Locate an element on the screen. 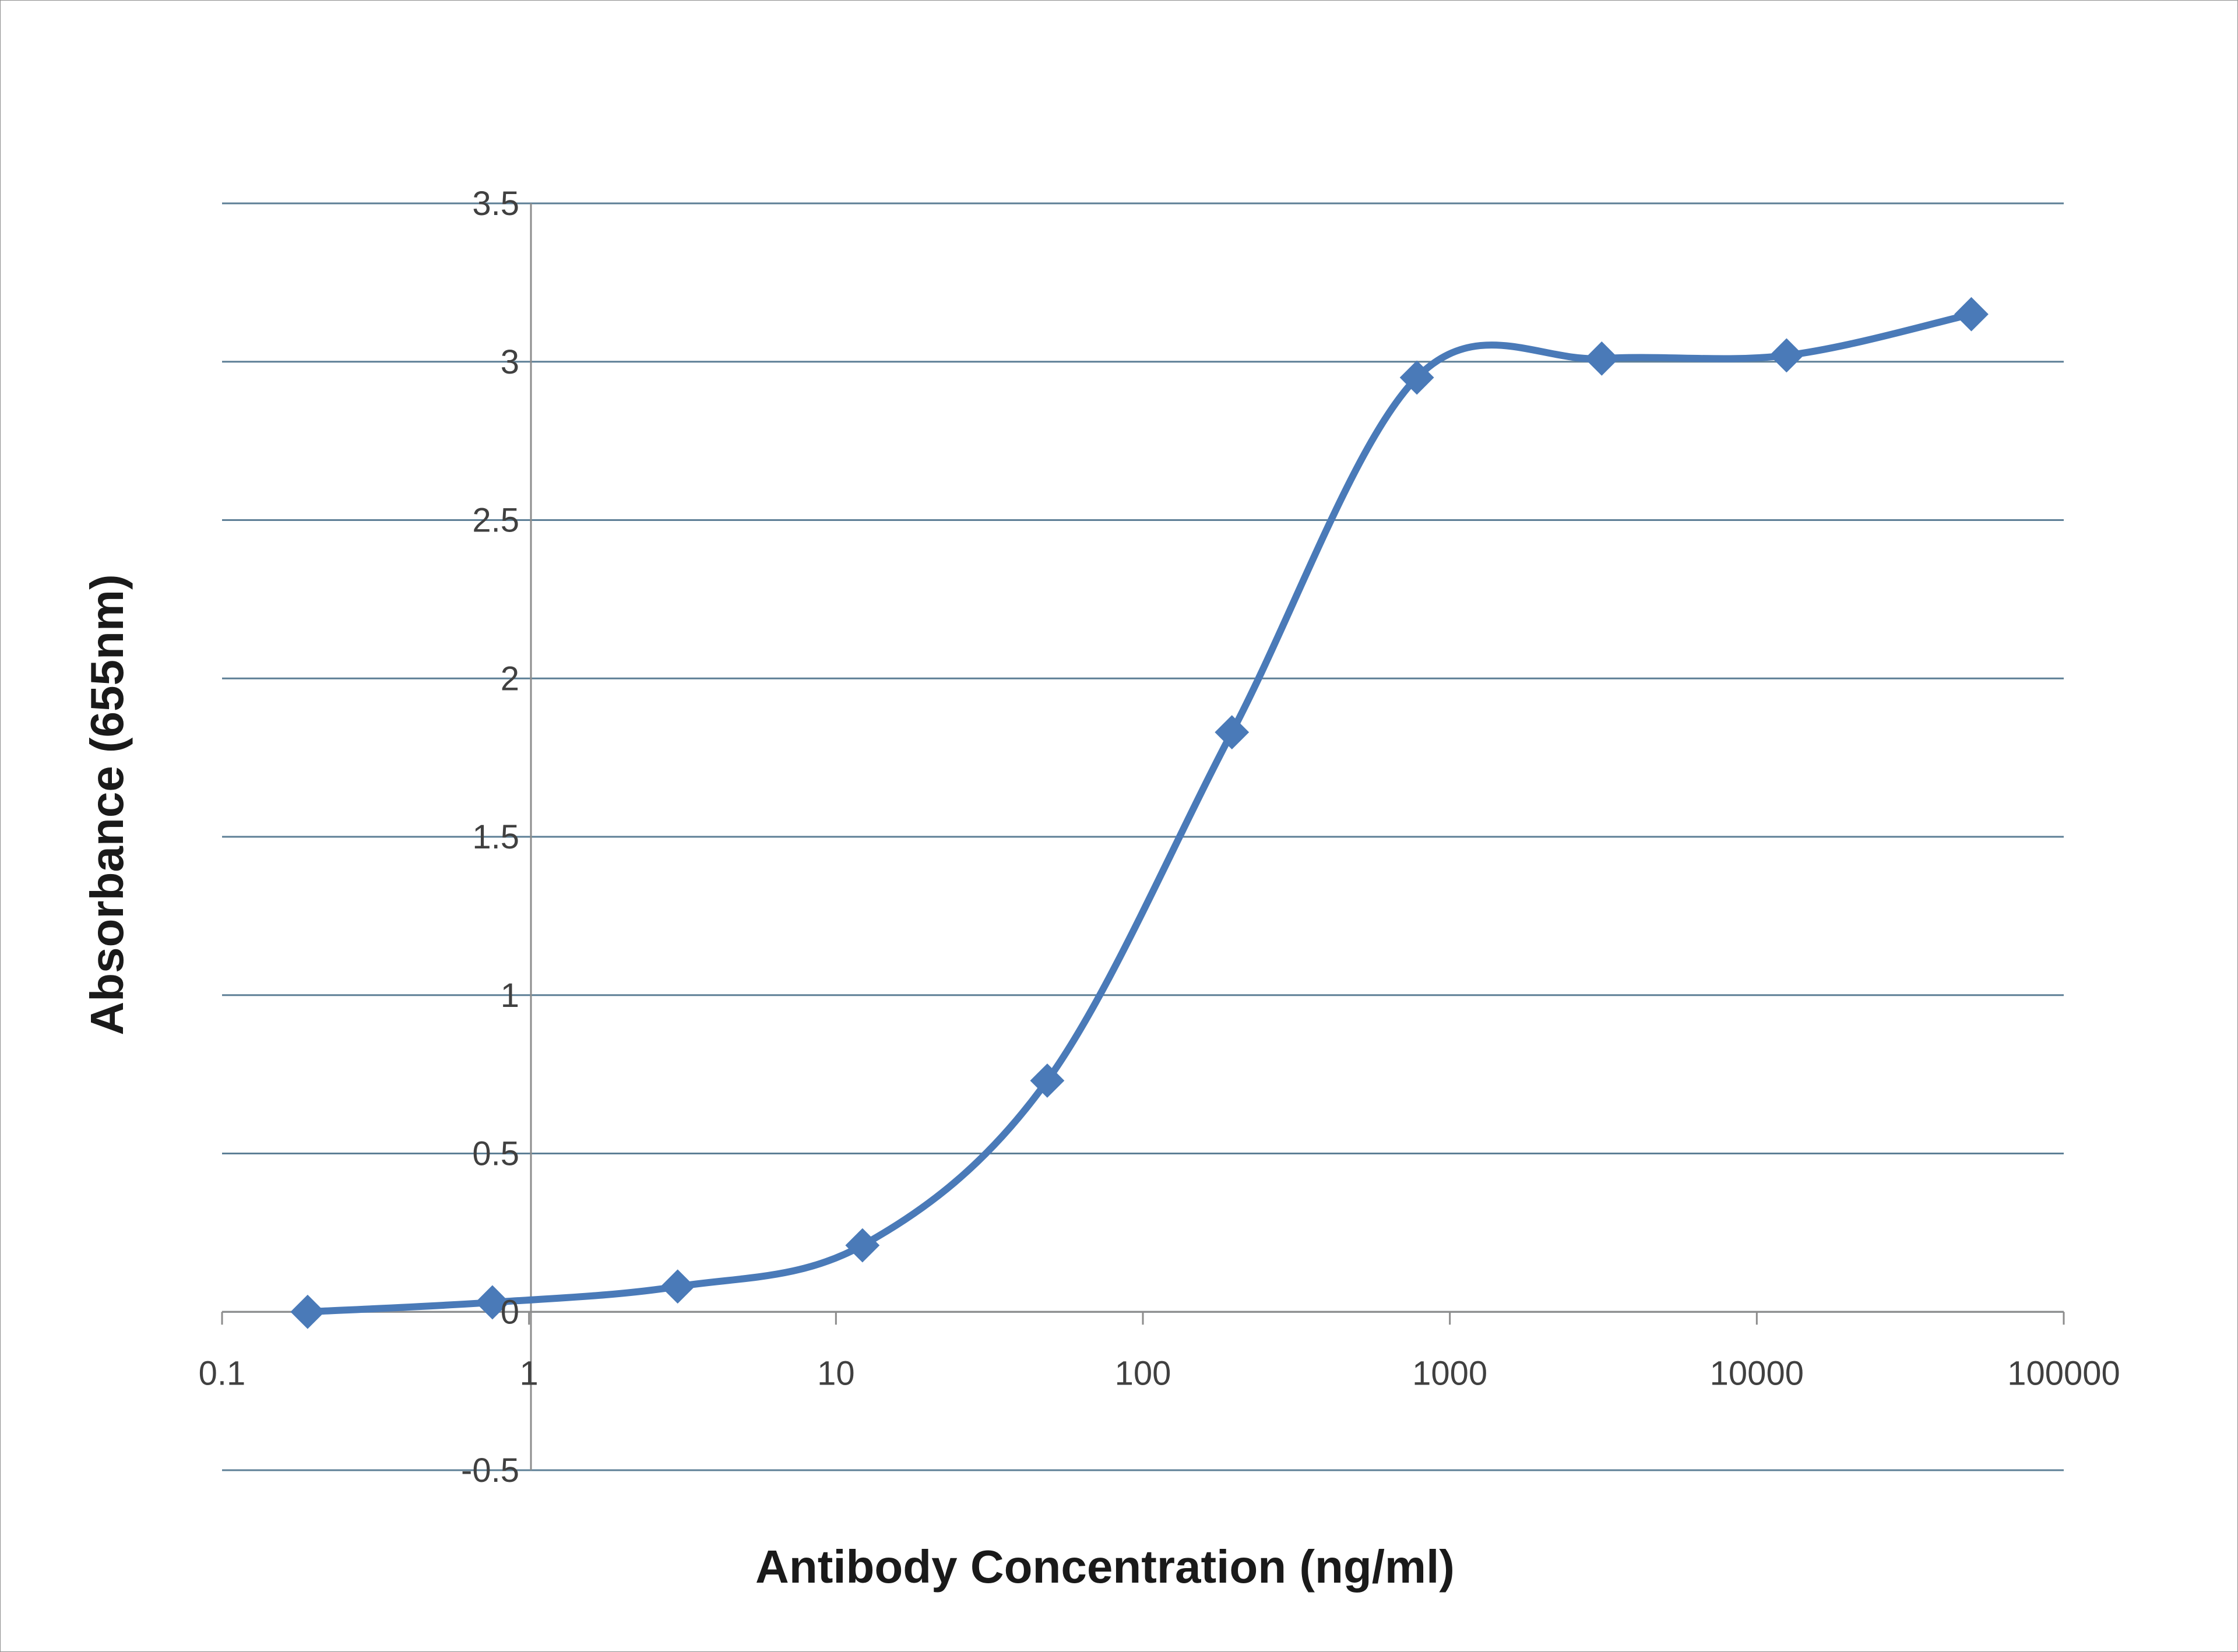 The height and width of the screenshot is (1652, 2238). x-tick-label: 1000 is located at coordinates (1449, 1373).